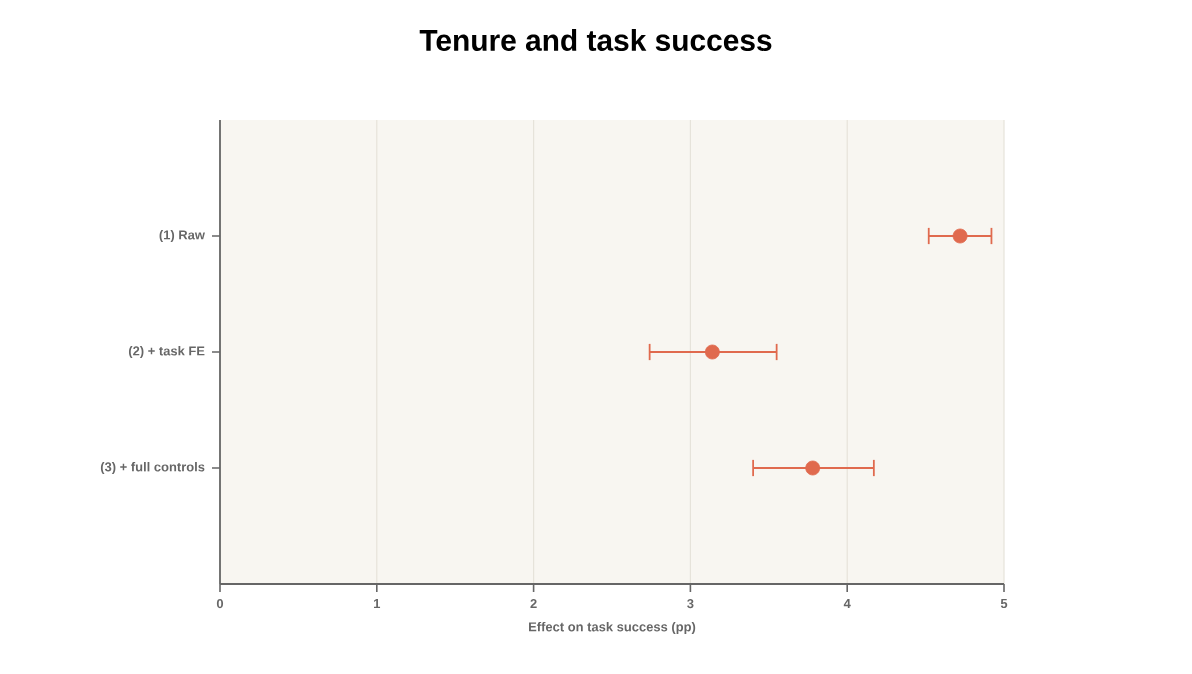 Image resolution: width=1192 pixels, height=674 pixels. I want to click on chart-title: Tenure and task success, so click(595, 40).